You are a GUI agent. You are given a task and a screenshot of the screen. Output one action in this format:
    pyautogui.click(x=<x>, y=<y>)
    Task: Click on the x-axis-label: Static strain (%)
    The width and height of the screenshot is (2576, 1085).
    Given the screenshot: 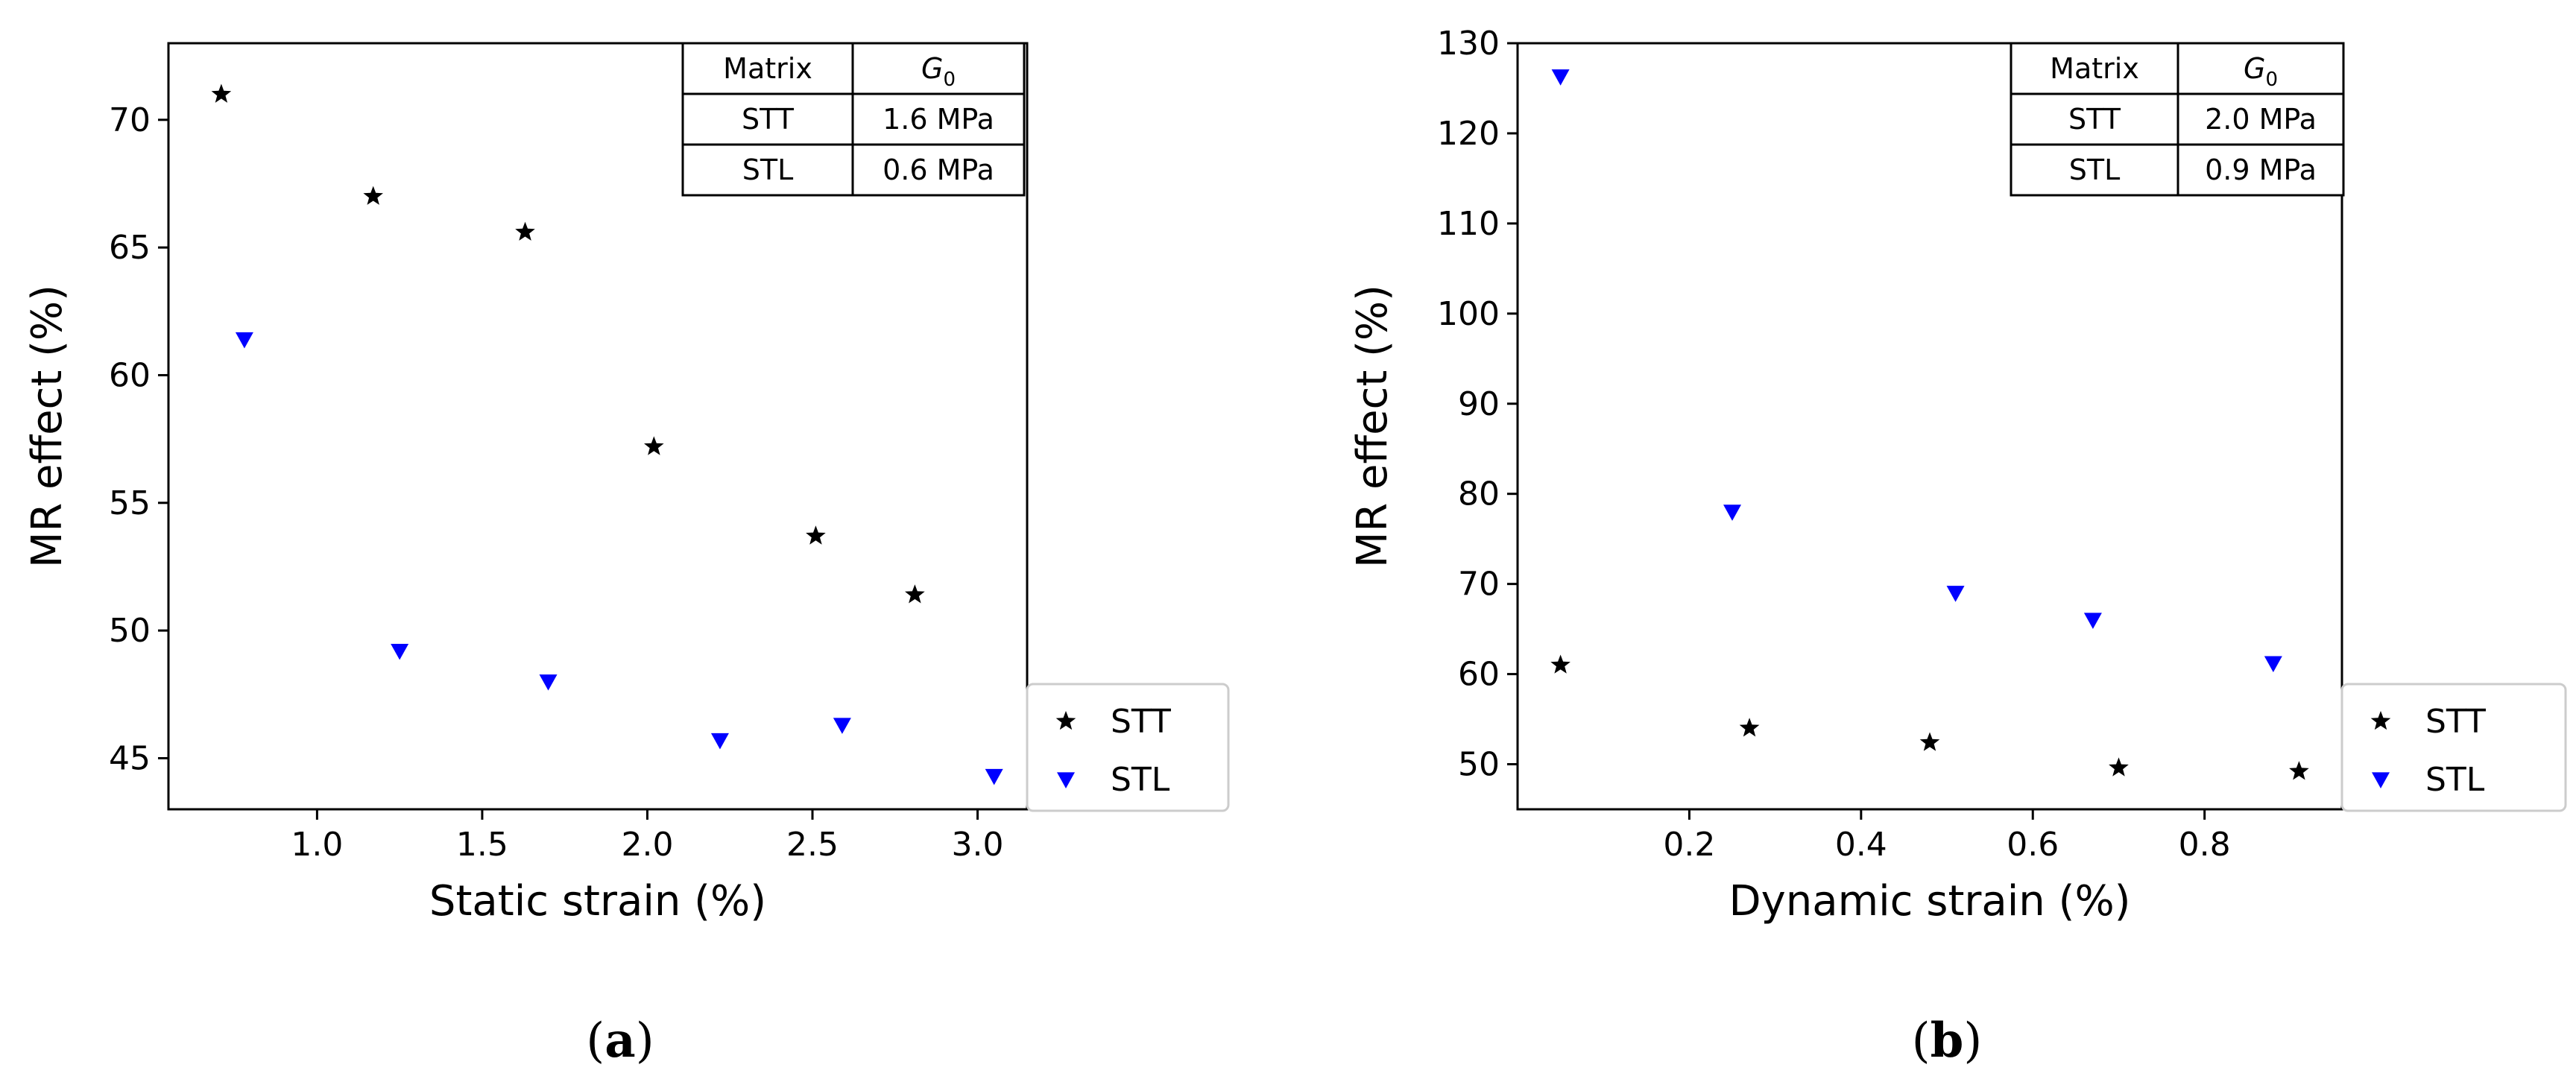 What is the action you would take?
    pyautogui.click(x=597, y=901)
    